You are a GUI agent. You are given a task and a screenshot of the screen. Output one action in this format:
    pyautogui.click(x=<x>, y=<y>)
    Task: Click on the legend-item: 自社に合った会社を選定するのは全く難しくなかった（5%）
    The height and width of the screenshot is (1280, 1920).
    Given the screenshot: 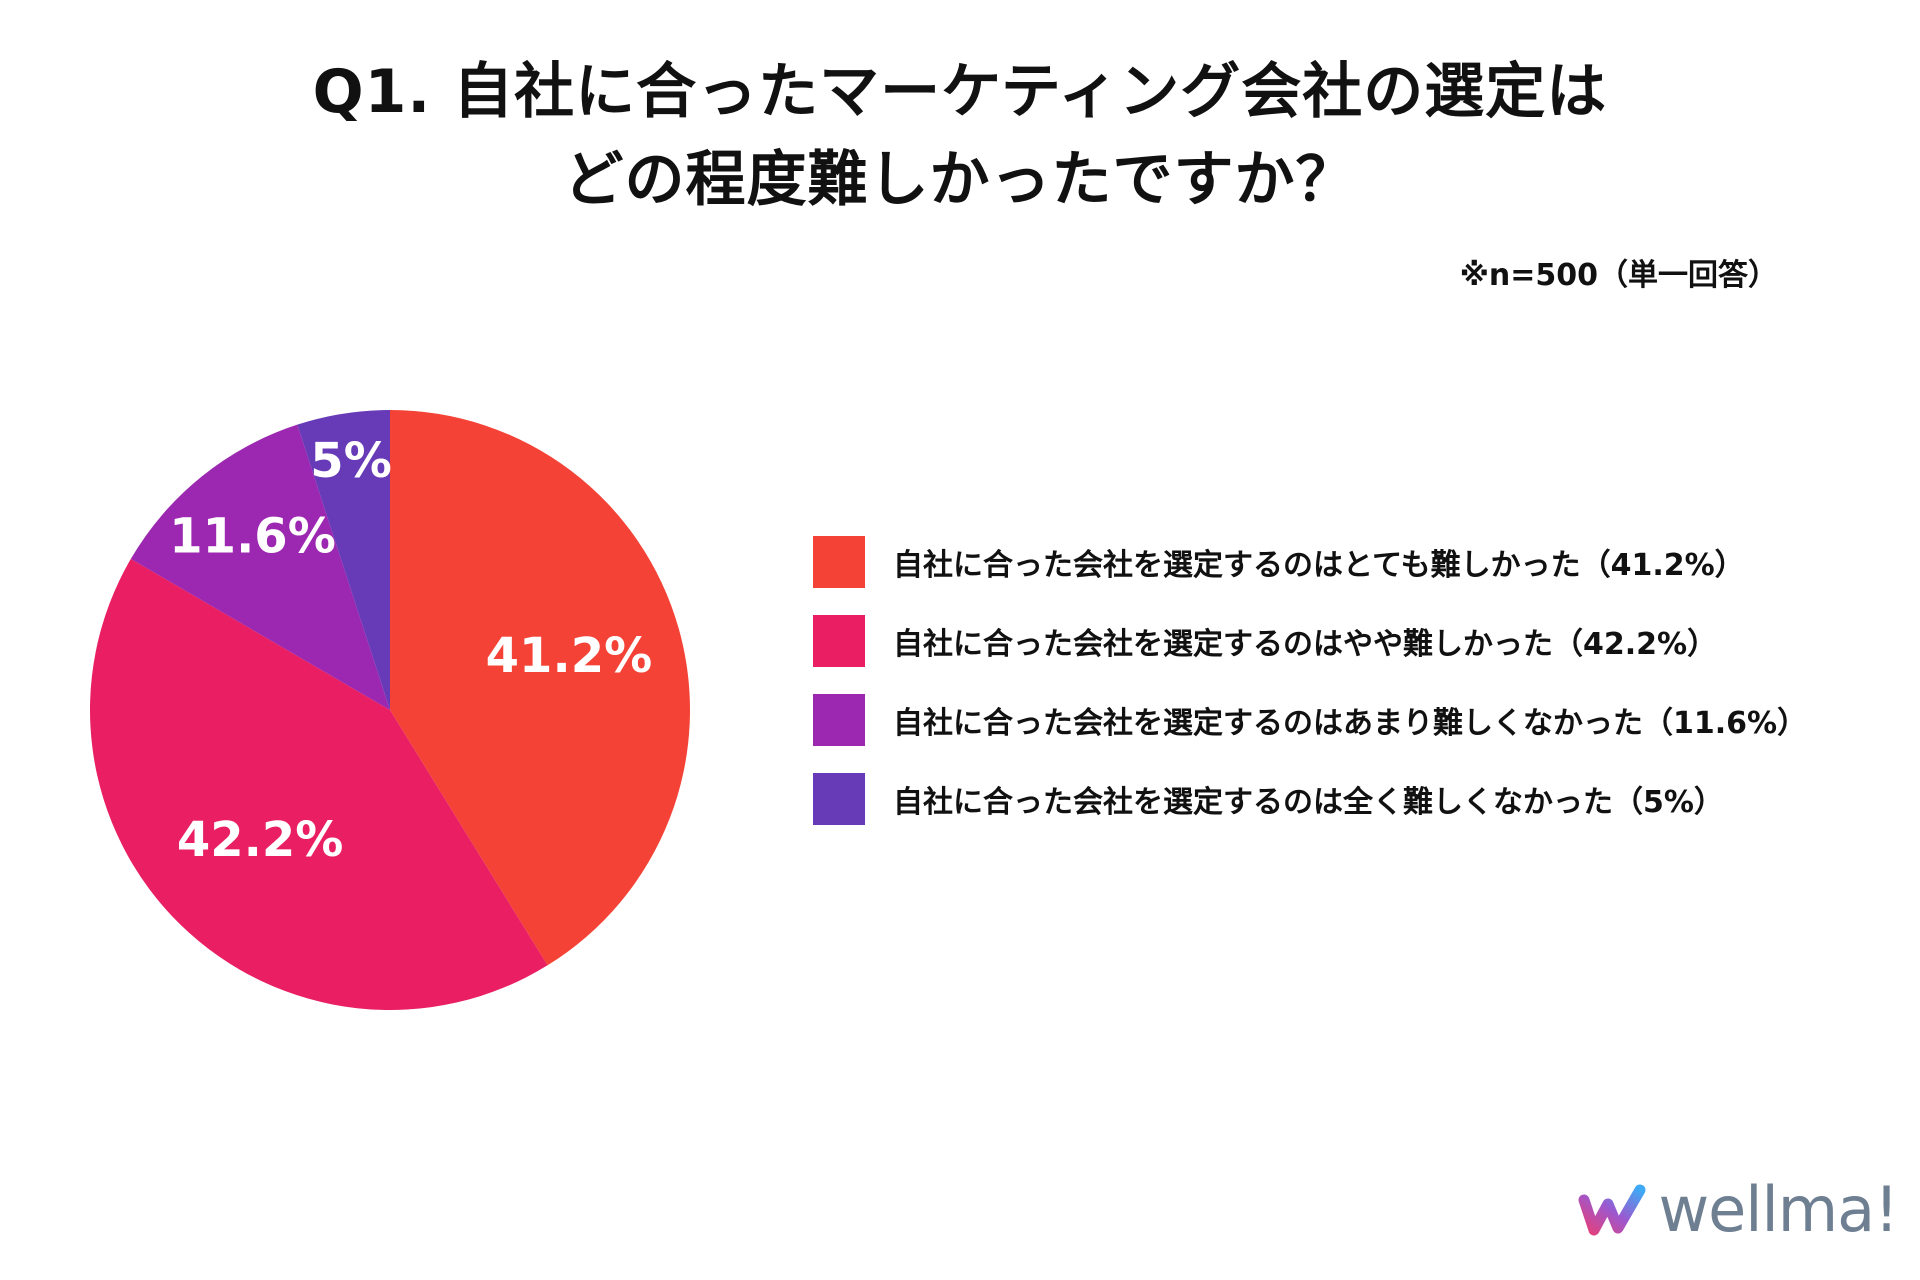 What is the action you would take?
    pyautogui.click(x=1310, y=799)
    